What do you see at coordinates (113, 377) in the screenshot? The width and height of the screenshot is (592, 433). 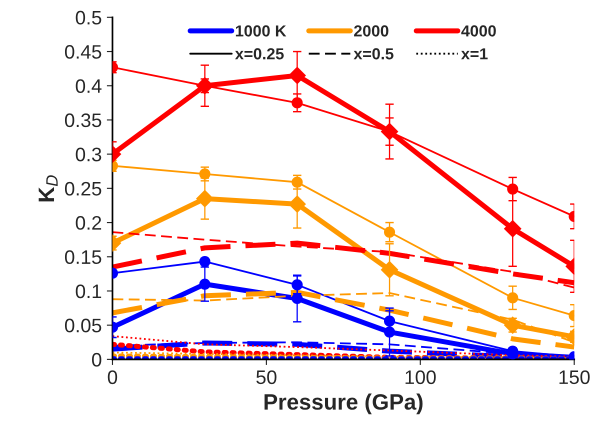 I see `x-tick-label: 0` at bounding box center [113, 377].